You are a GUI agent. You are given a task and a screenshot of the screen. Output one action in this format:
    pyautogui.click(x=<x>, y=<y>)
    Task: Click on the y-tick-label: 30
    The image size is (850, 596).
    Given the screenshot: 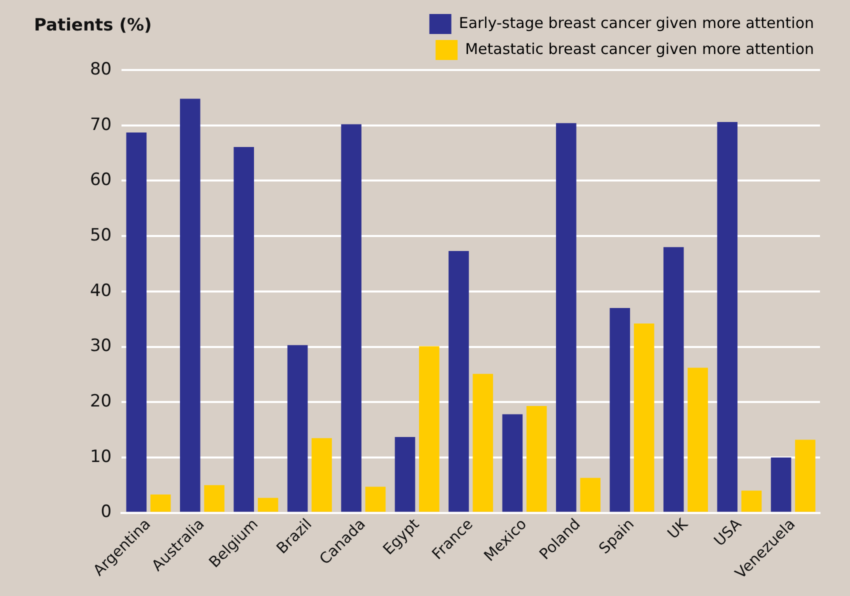 What is the action you would take?
    pyautogui.click(x=101, y=346)
    